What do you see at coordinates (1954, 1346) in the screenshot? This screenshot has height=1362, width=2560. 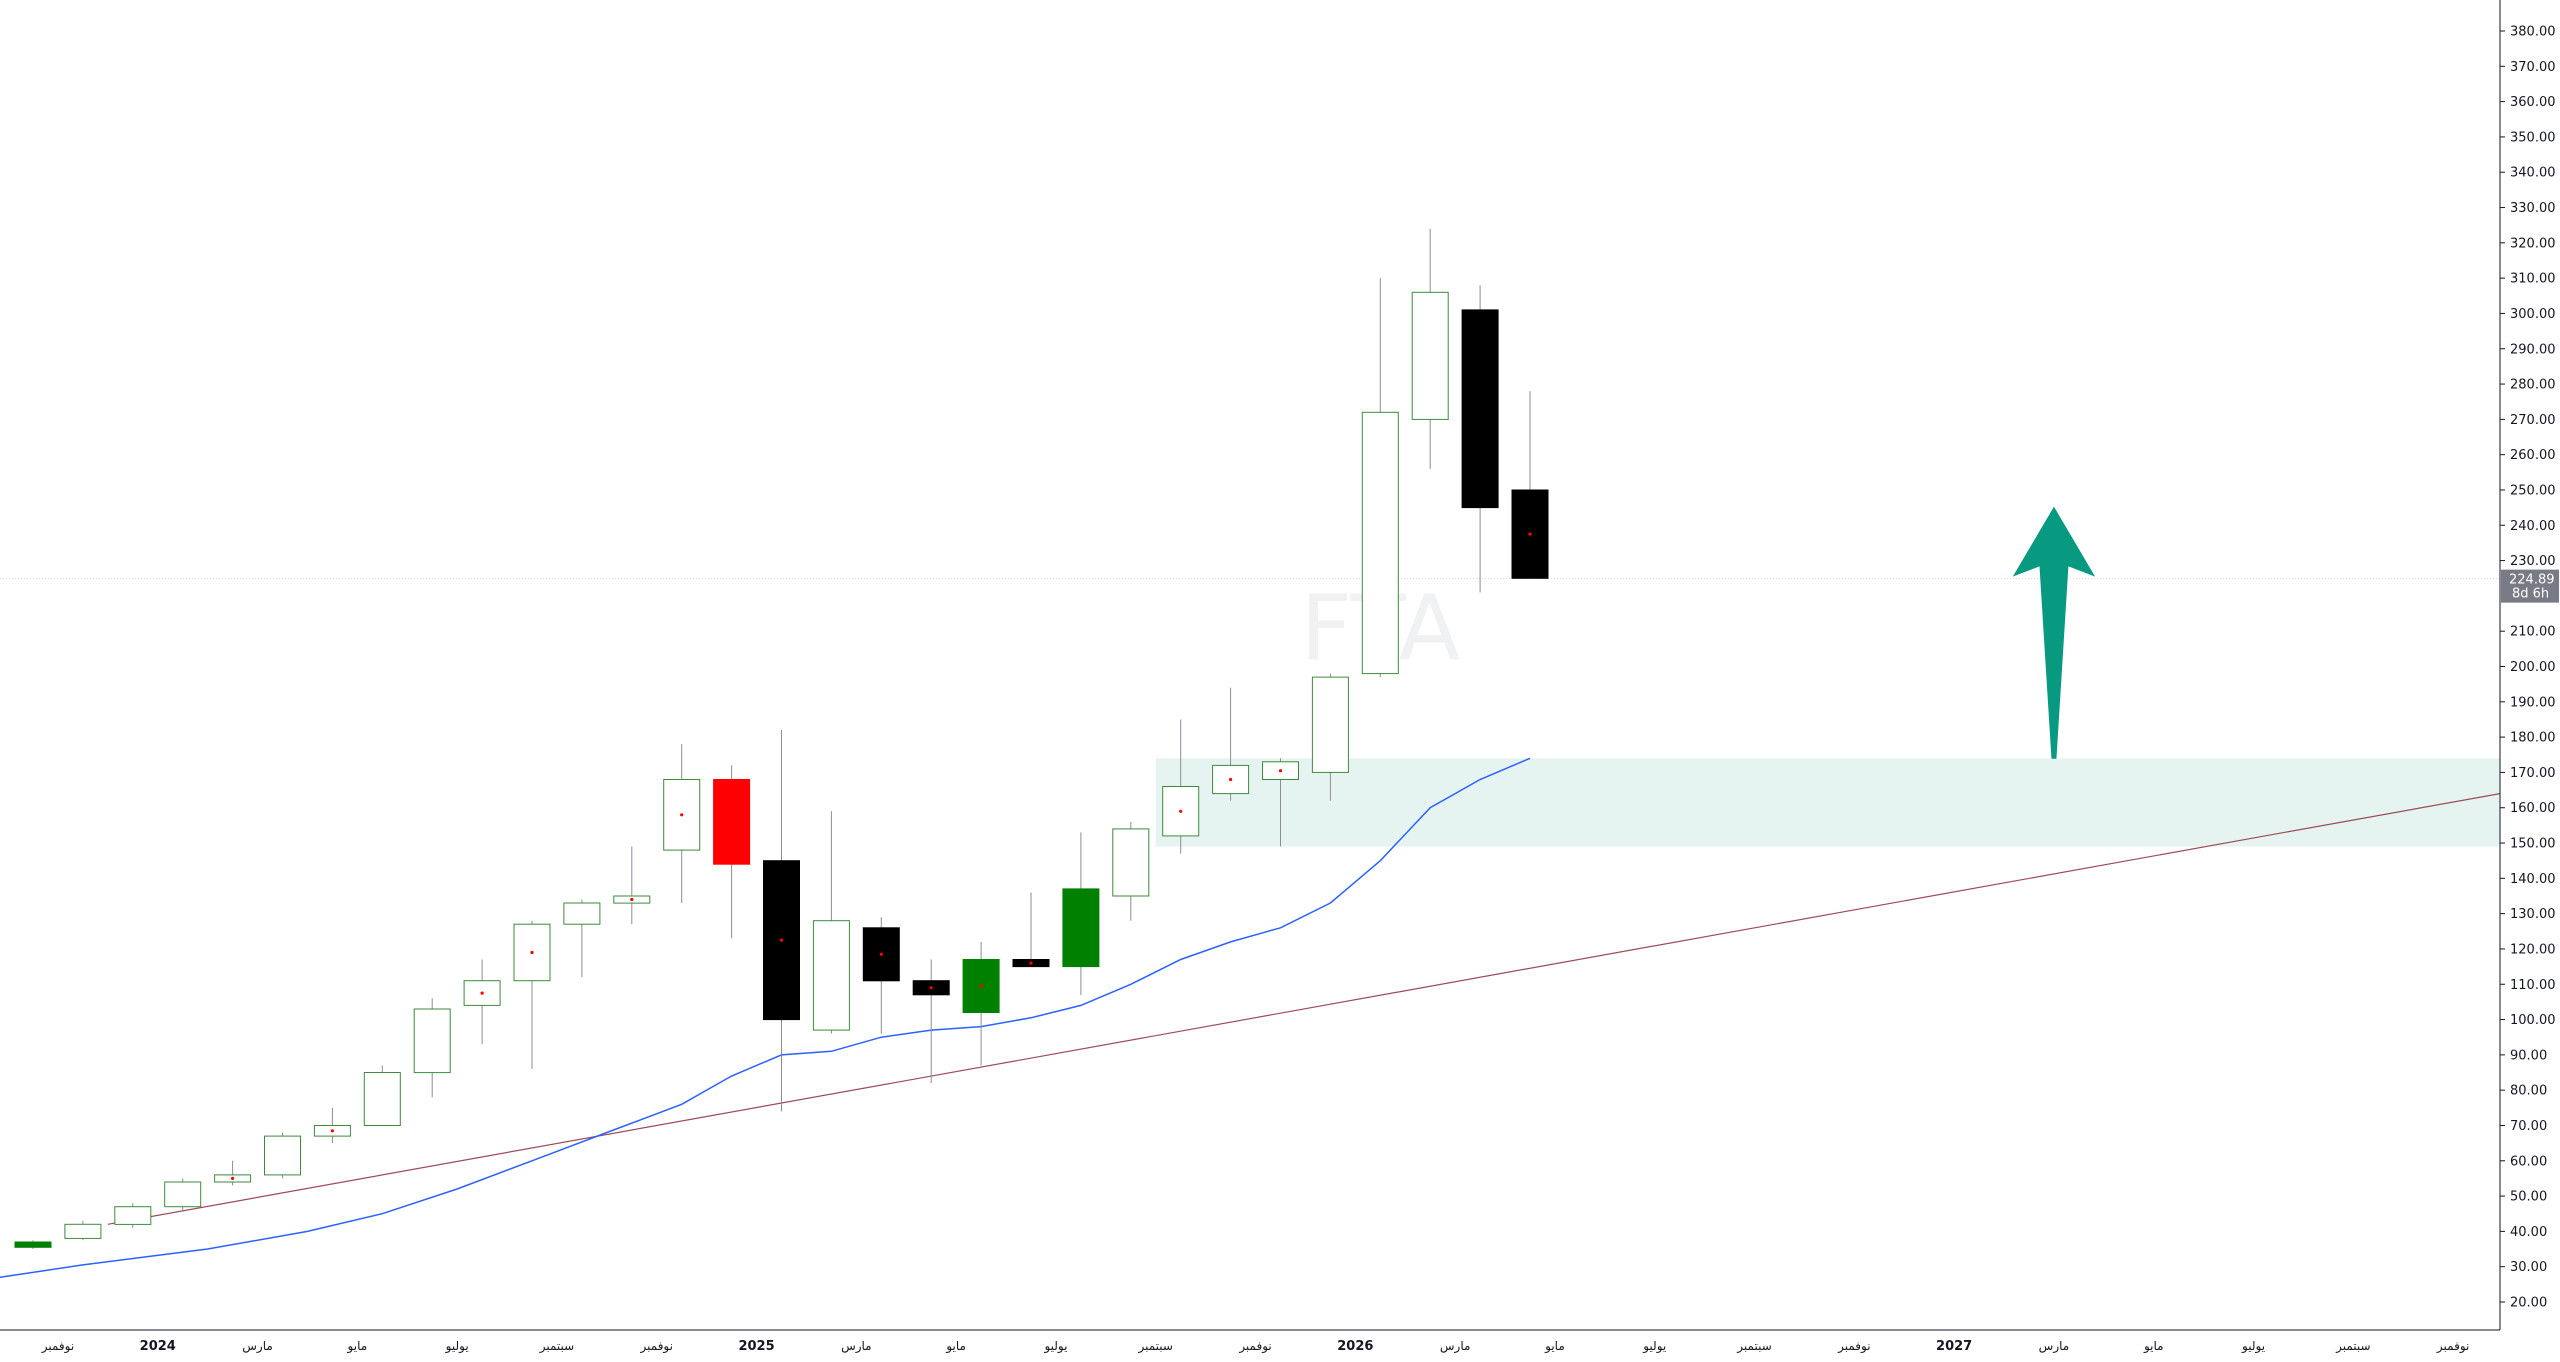 I see `time-year-label: 2027` at bounding box center [1954, 1346].